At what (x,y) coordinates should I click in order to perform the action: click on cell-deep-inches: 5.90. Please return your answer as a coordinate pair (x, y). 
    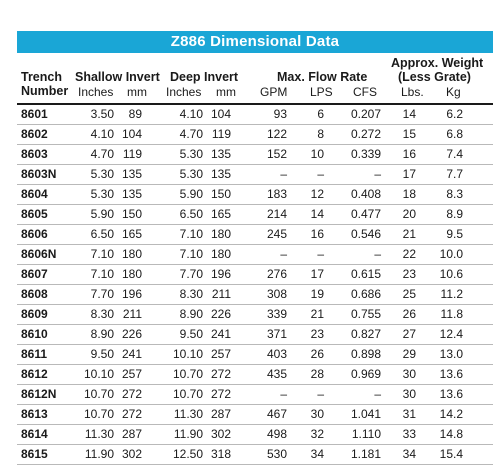
    Looking at the image, I should click on (191, 194).